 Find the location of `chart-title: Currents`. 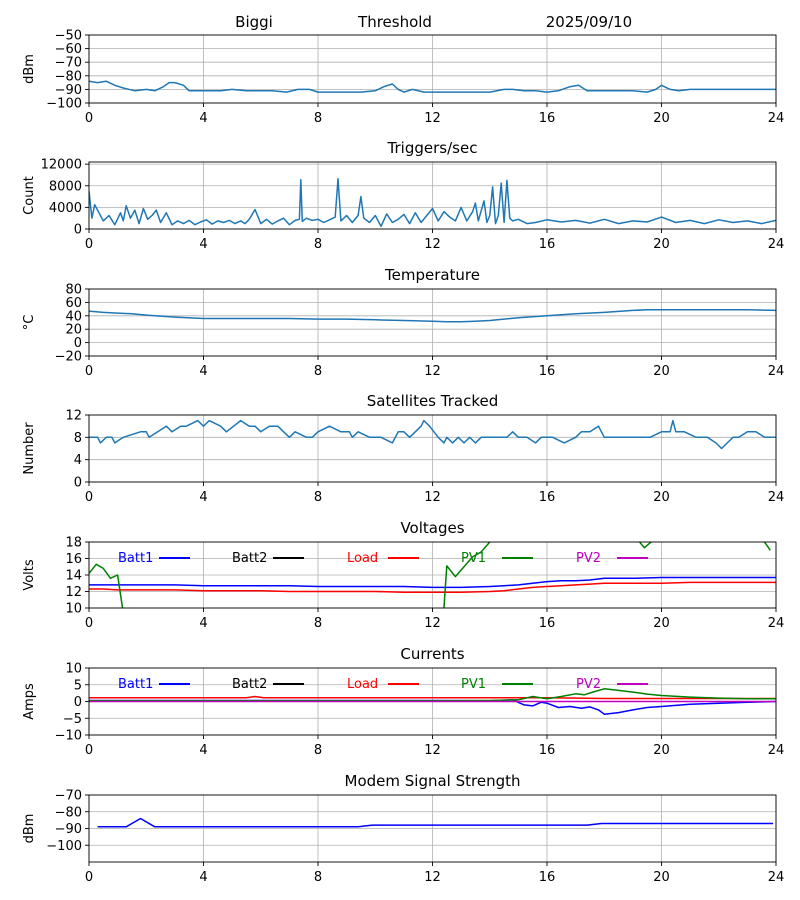

chart-title: Currents is located at coordinates (432, 654).